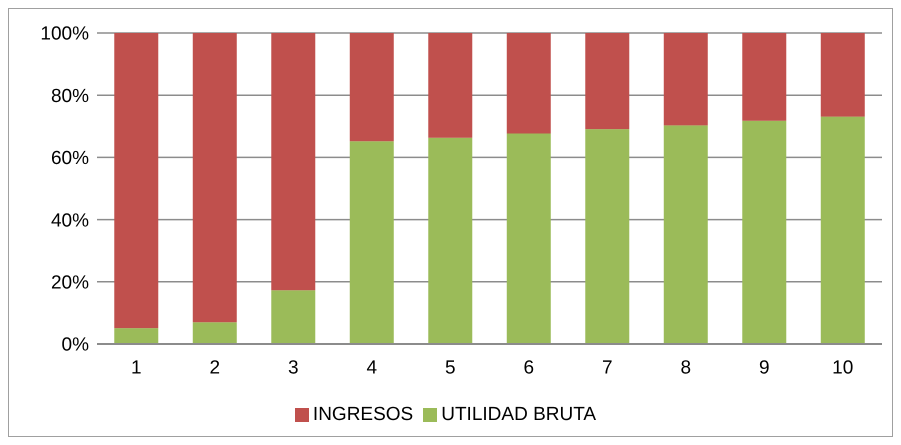  What do you see at coordinates (65, 34) in the screenshot?
I see `y-tick-label: 100%` at bounding box center [65, 34].